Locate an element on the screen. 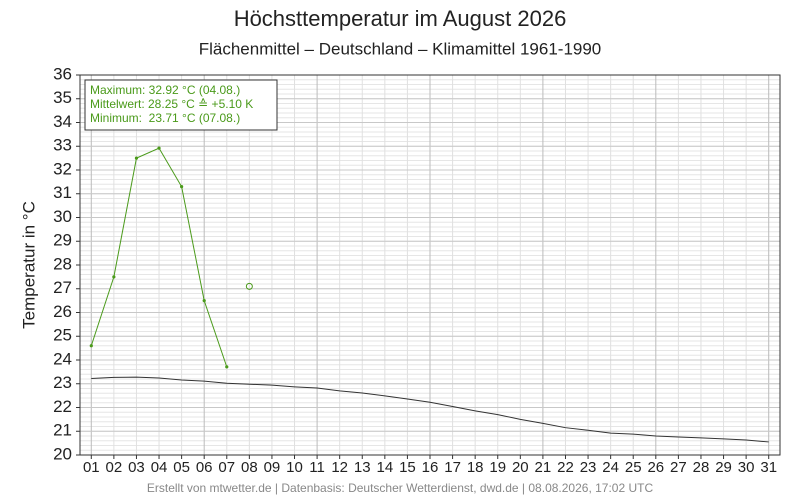 The height and width of the screenshot is (500, 800). x-tick-label: 29 is located at coordinates (723, 467).